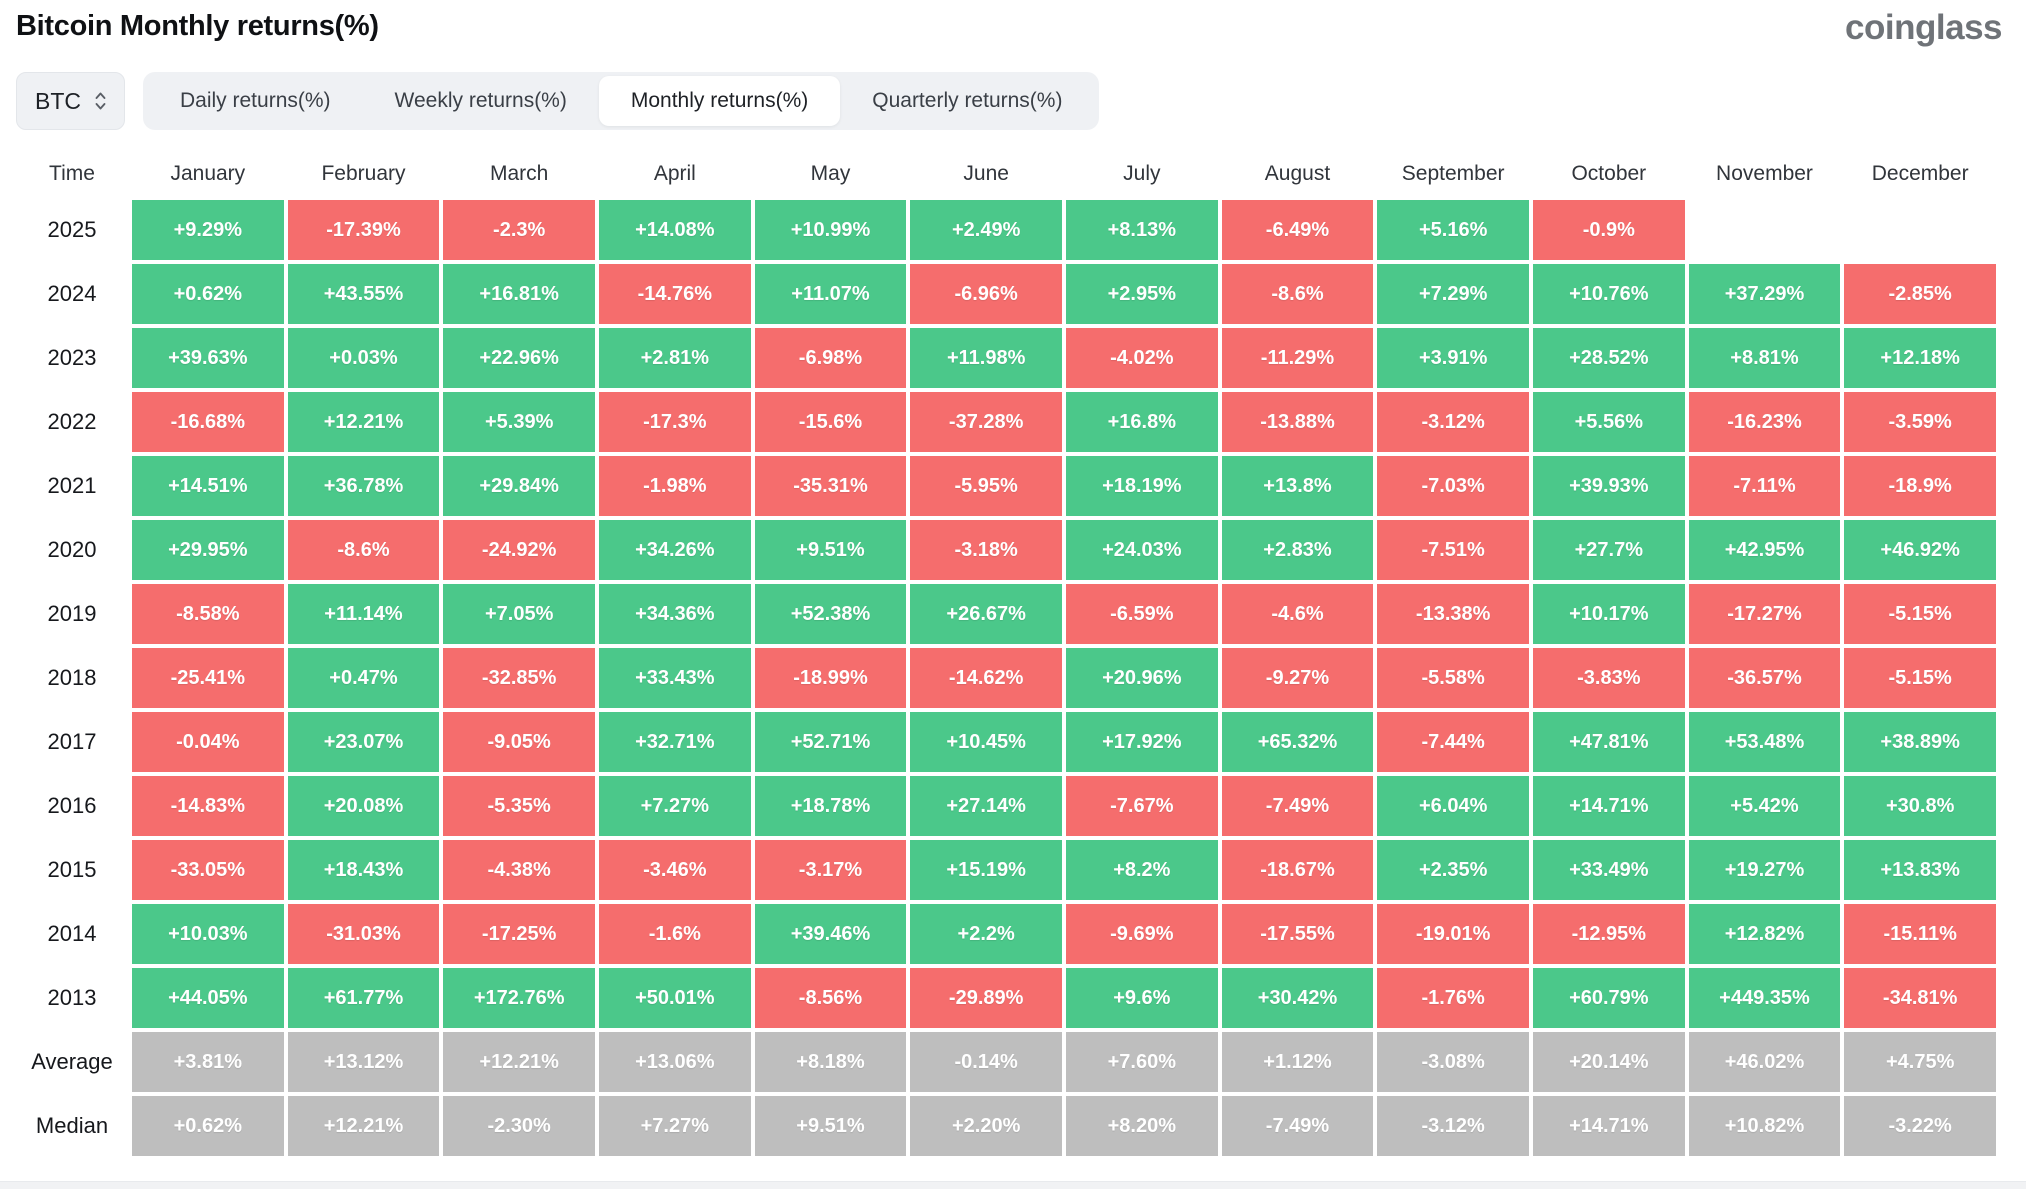 The image size is (2026, 1189). What do you see at coordinates (1297, 614) in the screenshot?
I see `return-cell: -4.6%` at bounding box center [1297, 614].